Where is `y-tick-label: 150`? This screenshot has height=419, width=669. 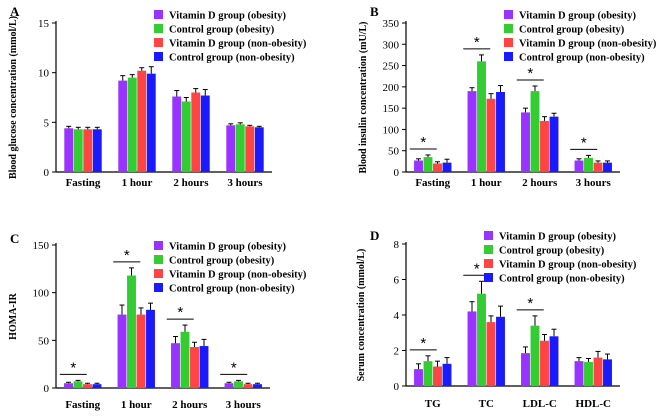
y-tick-label: 150 is located at coordinates (41, 246).